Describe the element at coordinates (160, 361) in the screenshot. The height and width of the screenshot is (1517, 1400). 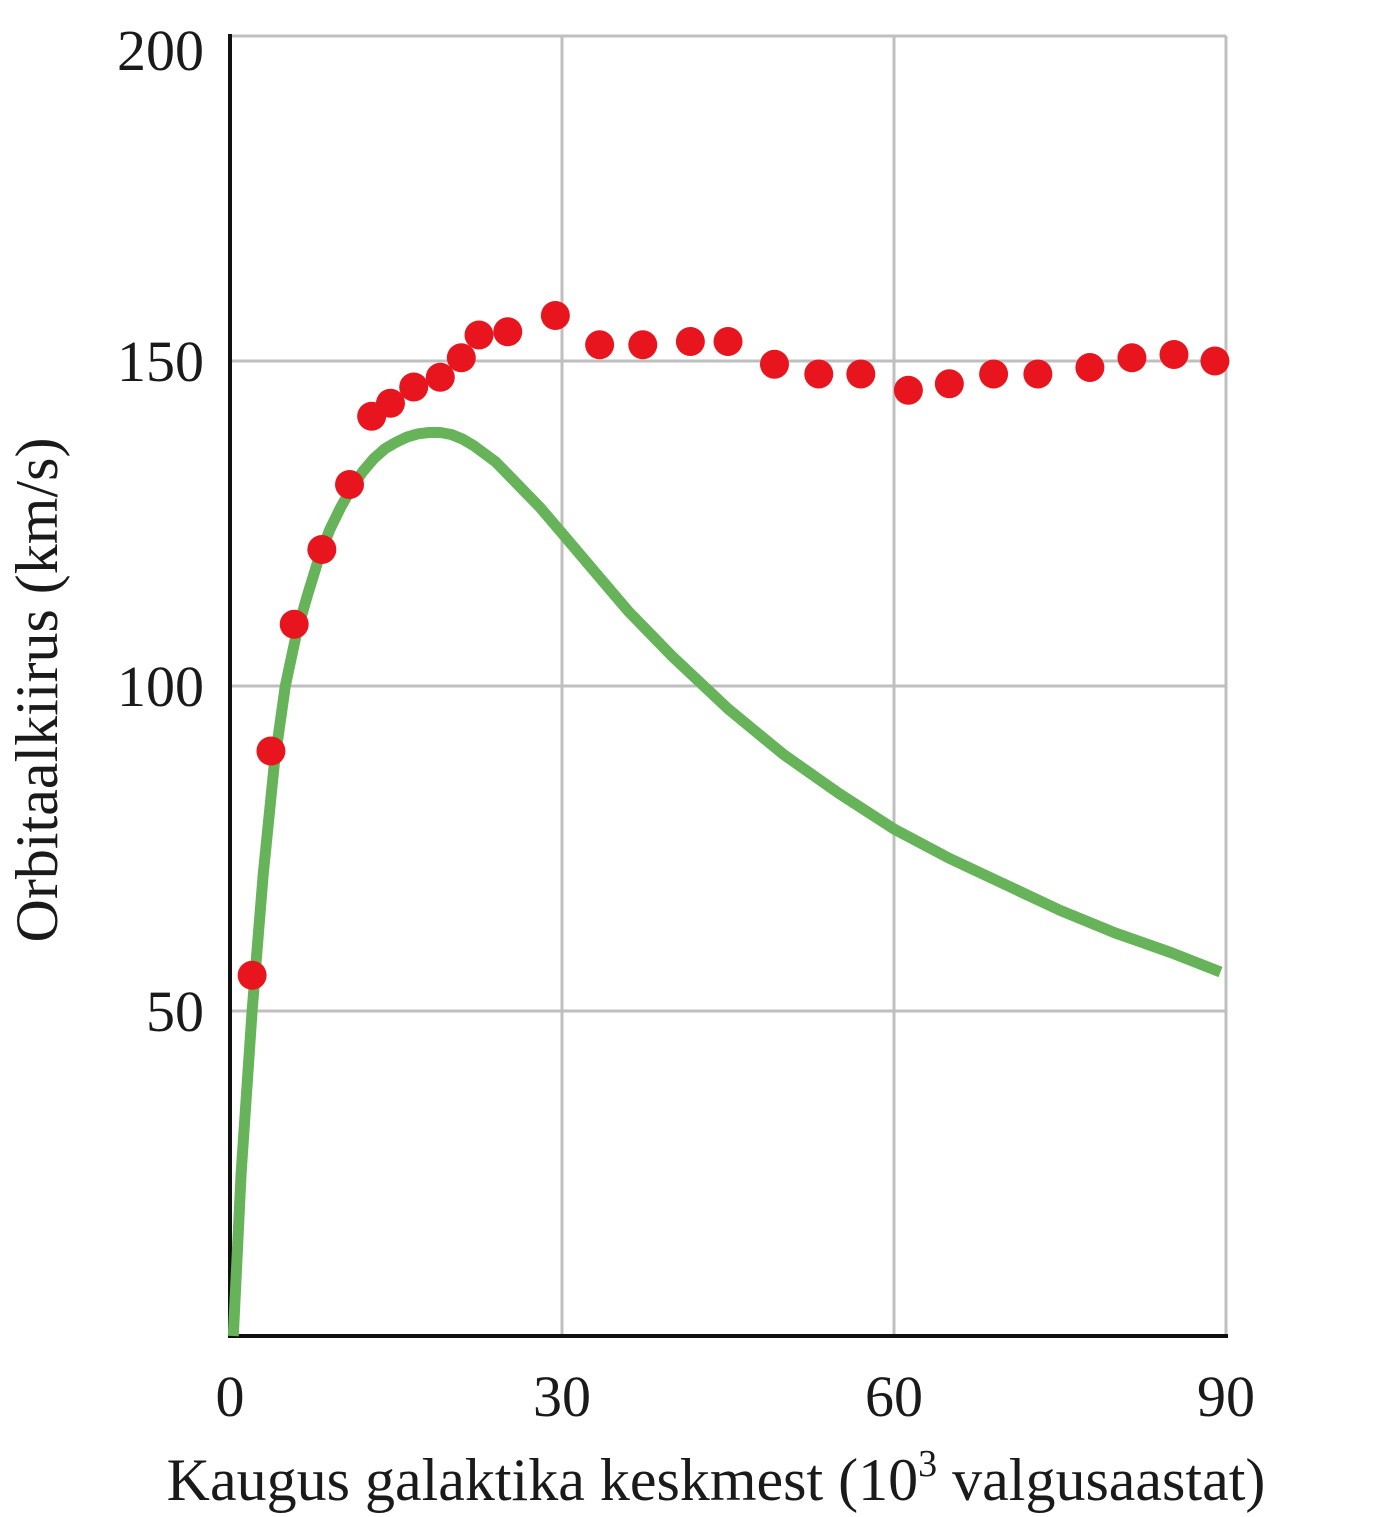
I see `y-tick-label-150: 150` at that location.